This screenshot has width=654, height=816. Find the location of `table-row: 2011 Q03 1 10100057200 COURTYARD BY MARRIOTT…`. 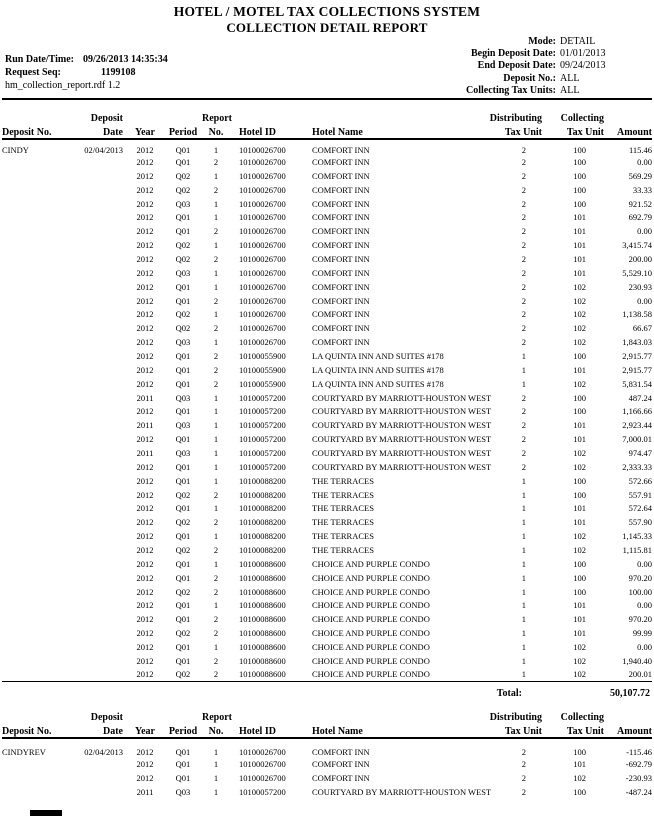

table-row: 2011 Q03 1 10100057200 COURTYARD BY MARRIOTT… is located at coordinates (327, 425).